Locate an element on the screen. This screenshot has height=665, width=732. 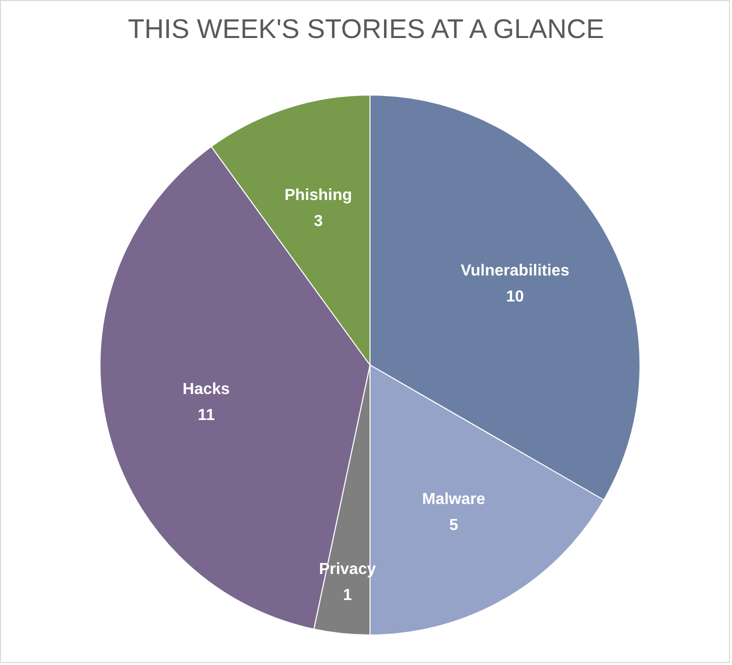
chart-title: THIS WEEK'S STORIES AT A GLANCE is located at coordinates (366, 29).